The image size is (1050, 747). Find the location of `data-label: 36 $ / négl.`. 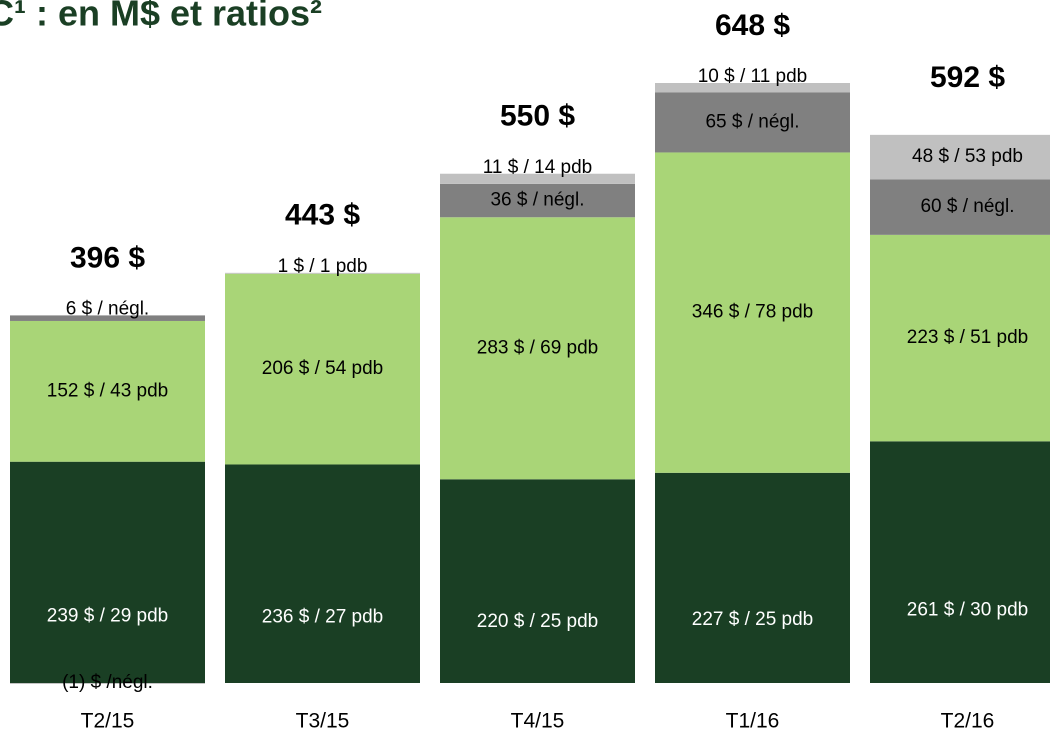

data-label: 36 $ / négl. is located at coordinates (537, 200).